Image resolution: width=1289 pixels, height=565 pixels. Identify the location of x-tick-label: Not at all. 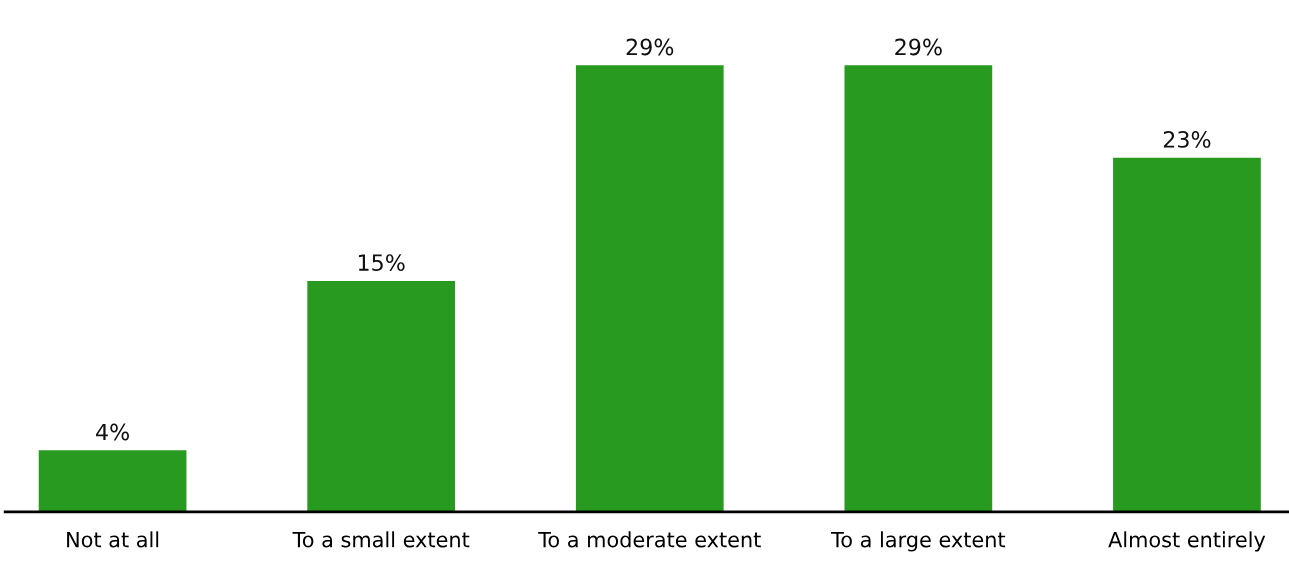
(113, 539).